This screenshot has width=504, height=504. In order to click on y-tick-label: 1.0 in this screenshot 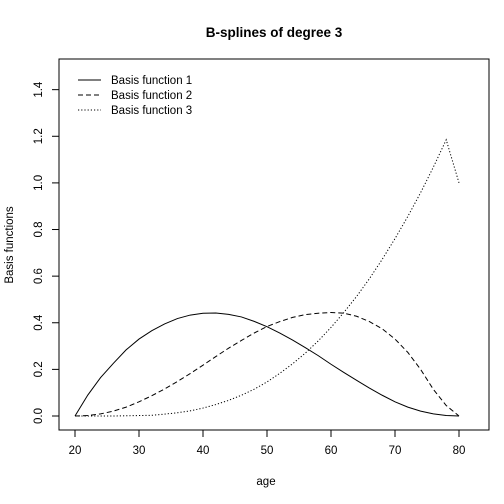, I will do `click(39, 183)`.